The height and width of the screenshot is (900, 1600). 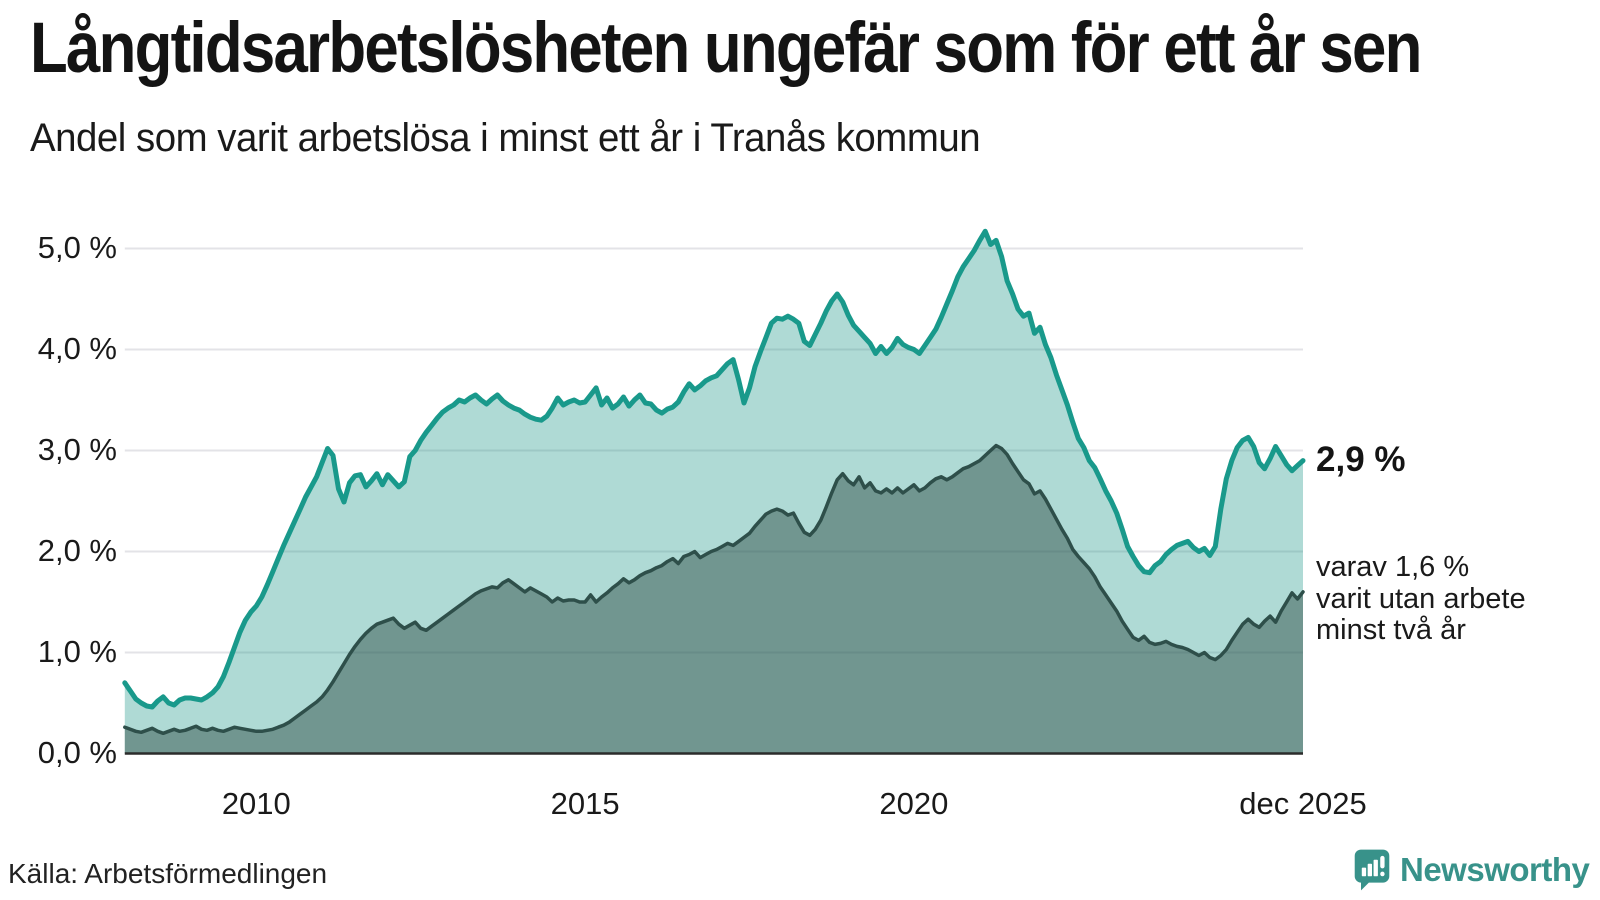 I want to click on bar-icon-small, so click(x=1364, y=872).